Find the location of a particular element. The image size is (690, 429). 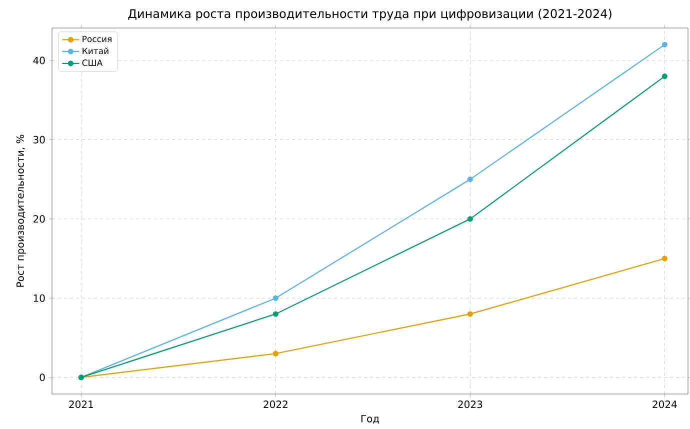

x-tick-label: 2023 is located at coordinates (470, 404).